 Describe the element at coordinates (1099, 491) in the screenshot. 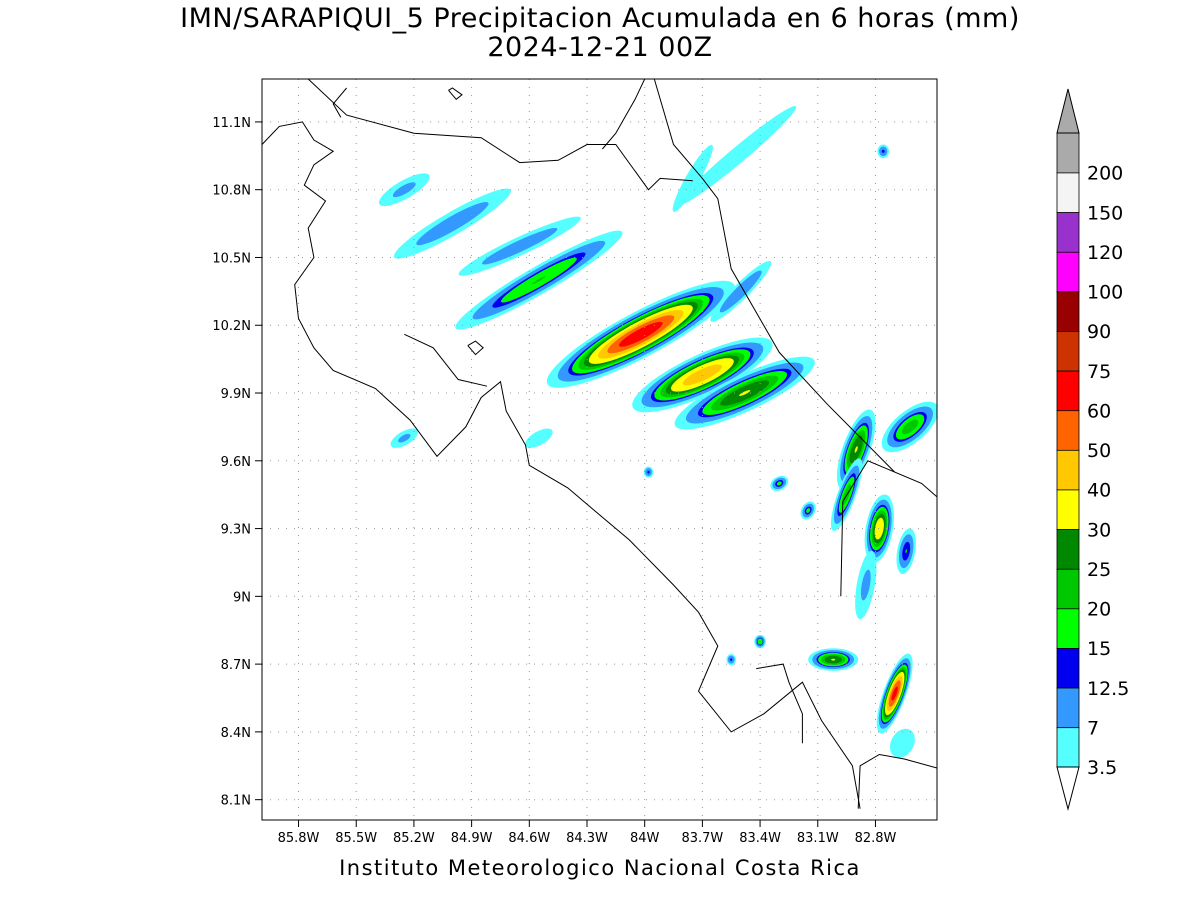

I see `colorbar-label: 40` at that location.